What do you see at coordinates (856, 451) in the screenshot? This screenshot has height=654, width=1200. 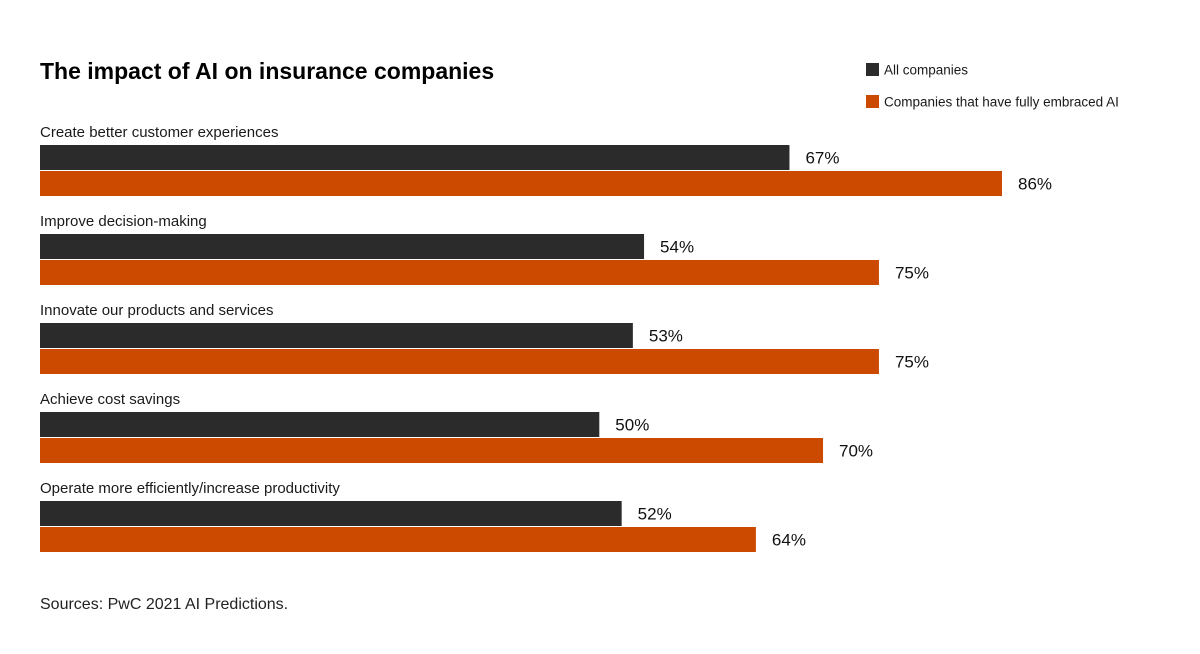 I see `value-label: 70%` at bounding box center [856, 451].